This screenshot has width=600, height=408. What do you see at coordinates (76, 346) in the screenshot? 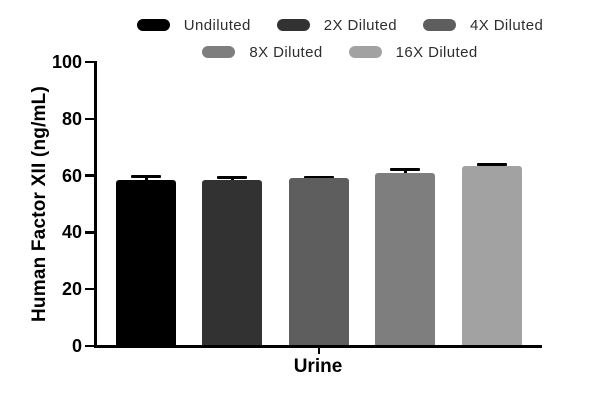
I see `y-axis-tick-label: 0` at bounding box center [76, 346].